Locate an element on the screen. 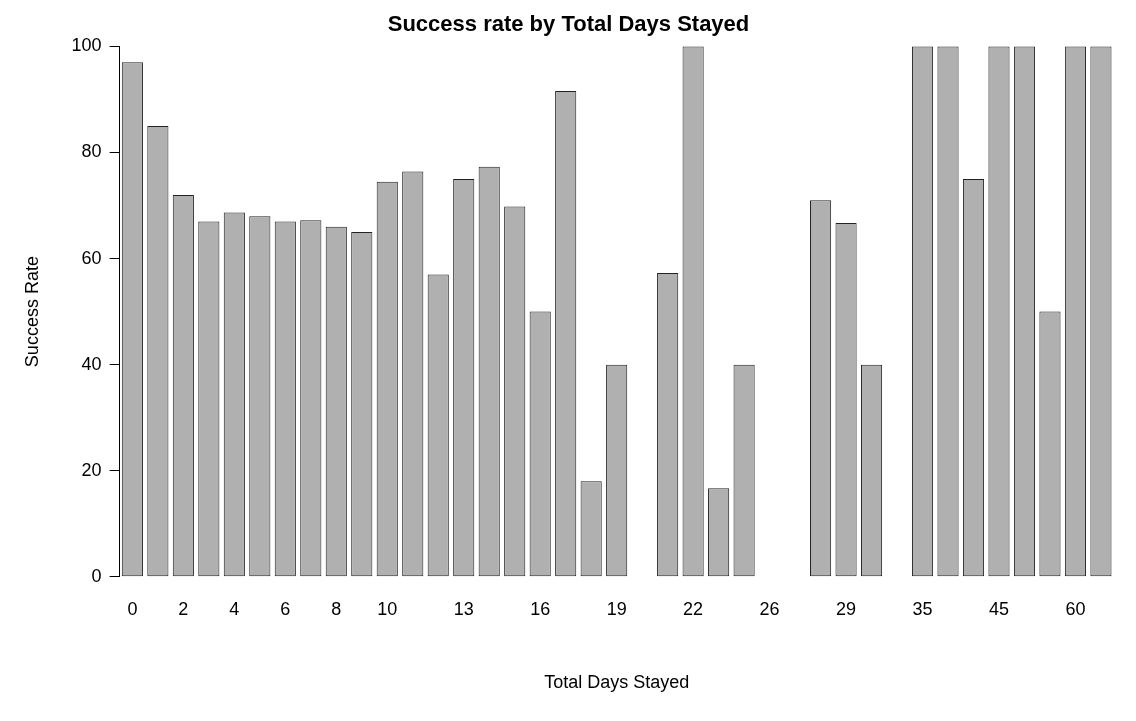 The width and height of the screenshot is (1136, 721). x-tick-label: 6 is located at coordinates (285, 608).